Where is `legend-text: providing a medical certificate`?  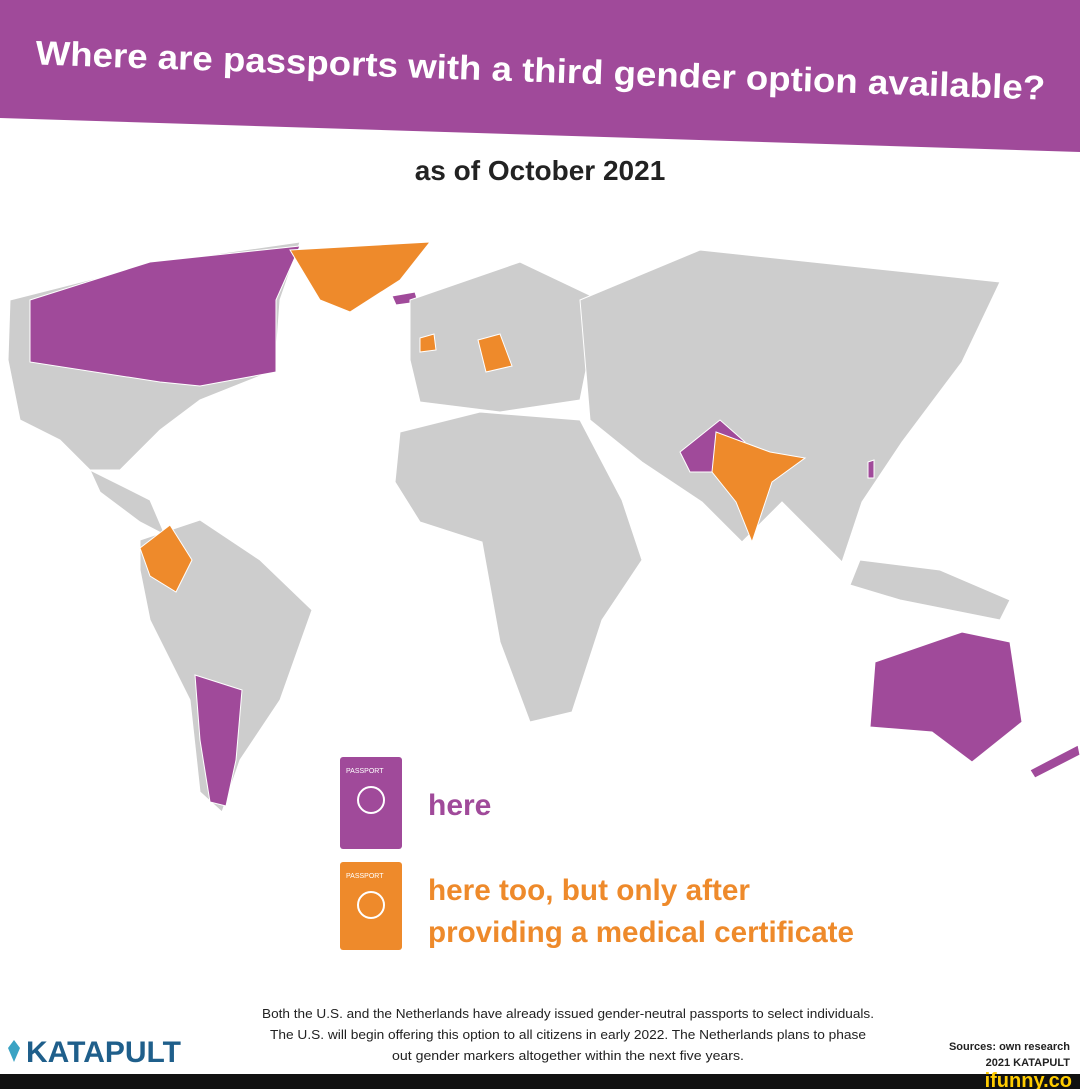
legend-text: providing a medical certificate is located at coordinates (641, 932).